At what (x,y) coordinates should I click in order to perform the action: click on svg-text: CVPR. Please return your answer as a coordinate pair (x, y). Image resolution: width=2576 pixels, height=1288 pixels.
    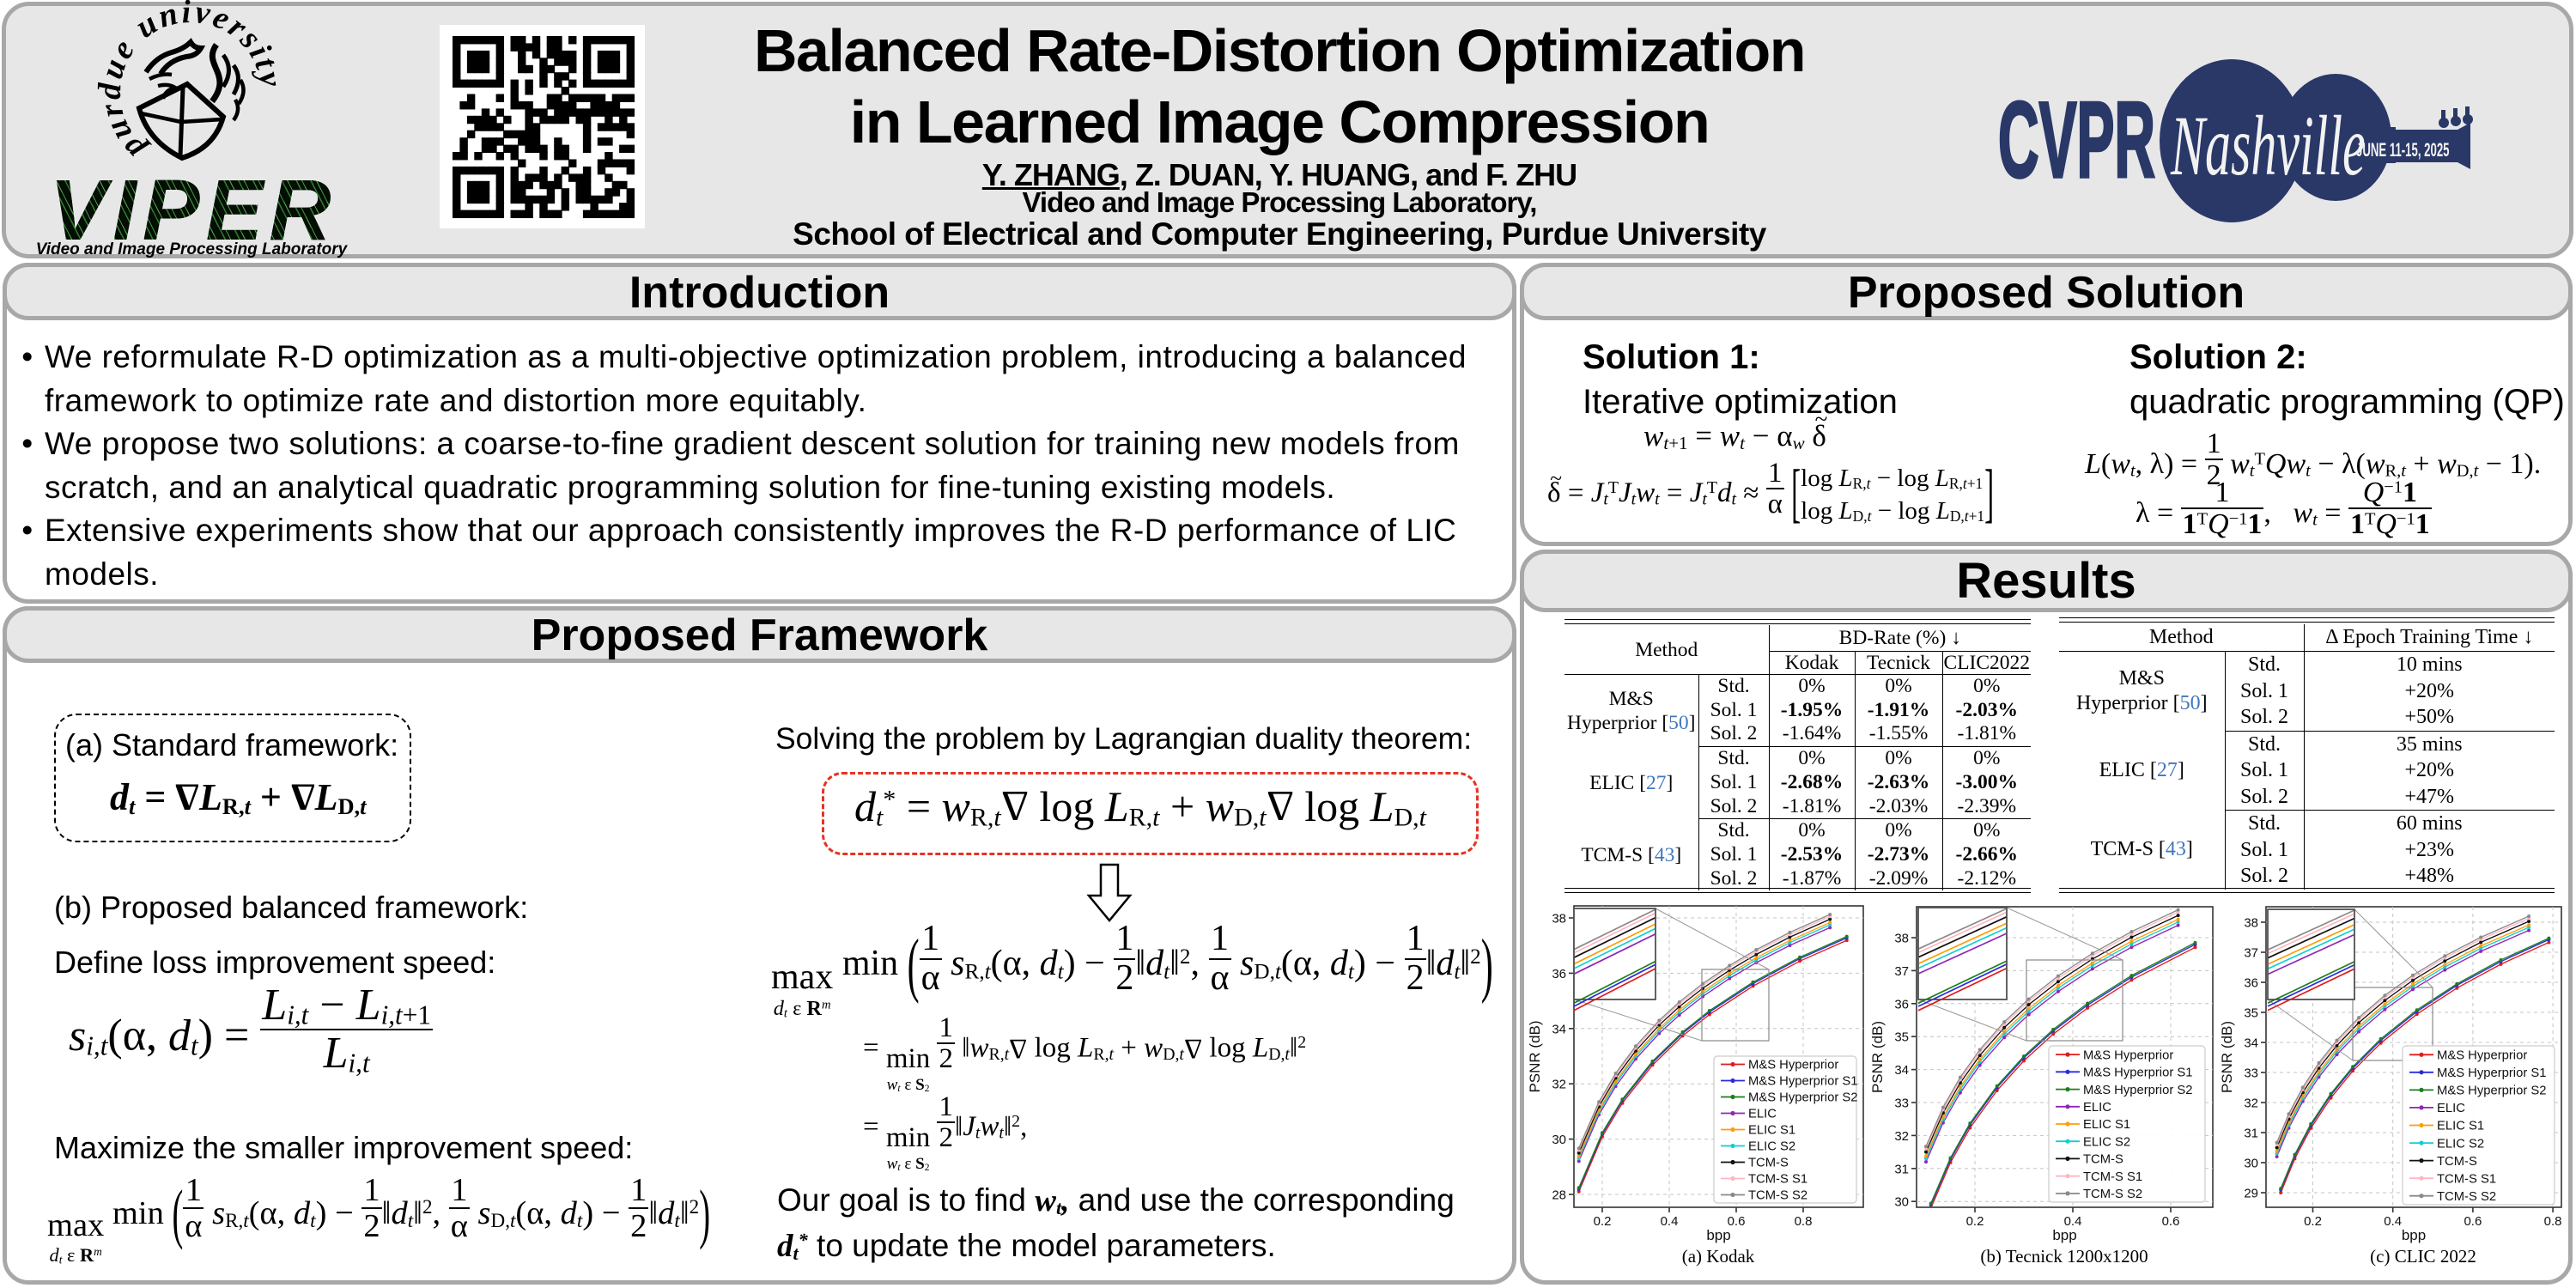
    Looking at the image, I should click on (2076, 140).